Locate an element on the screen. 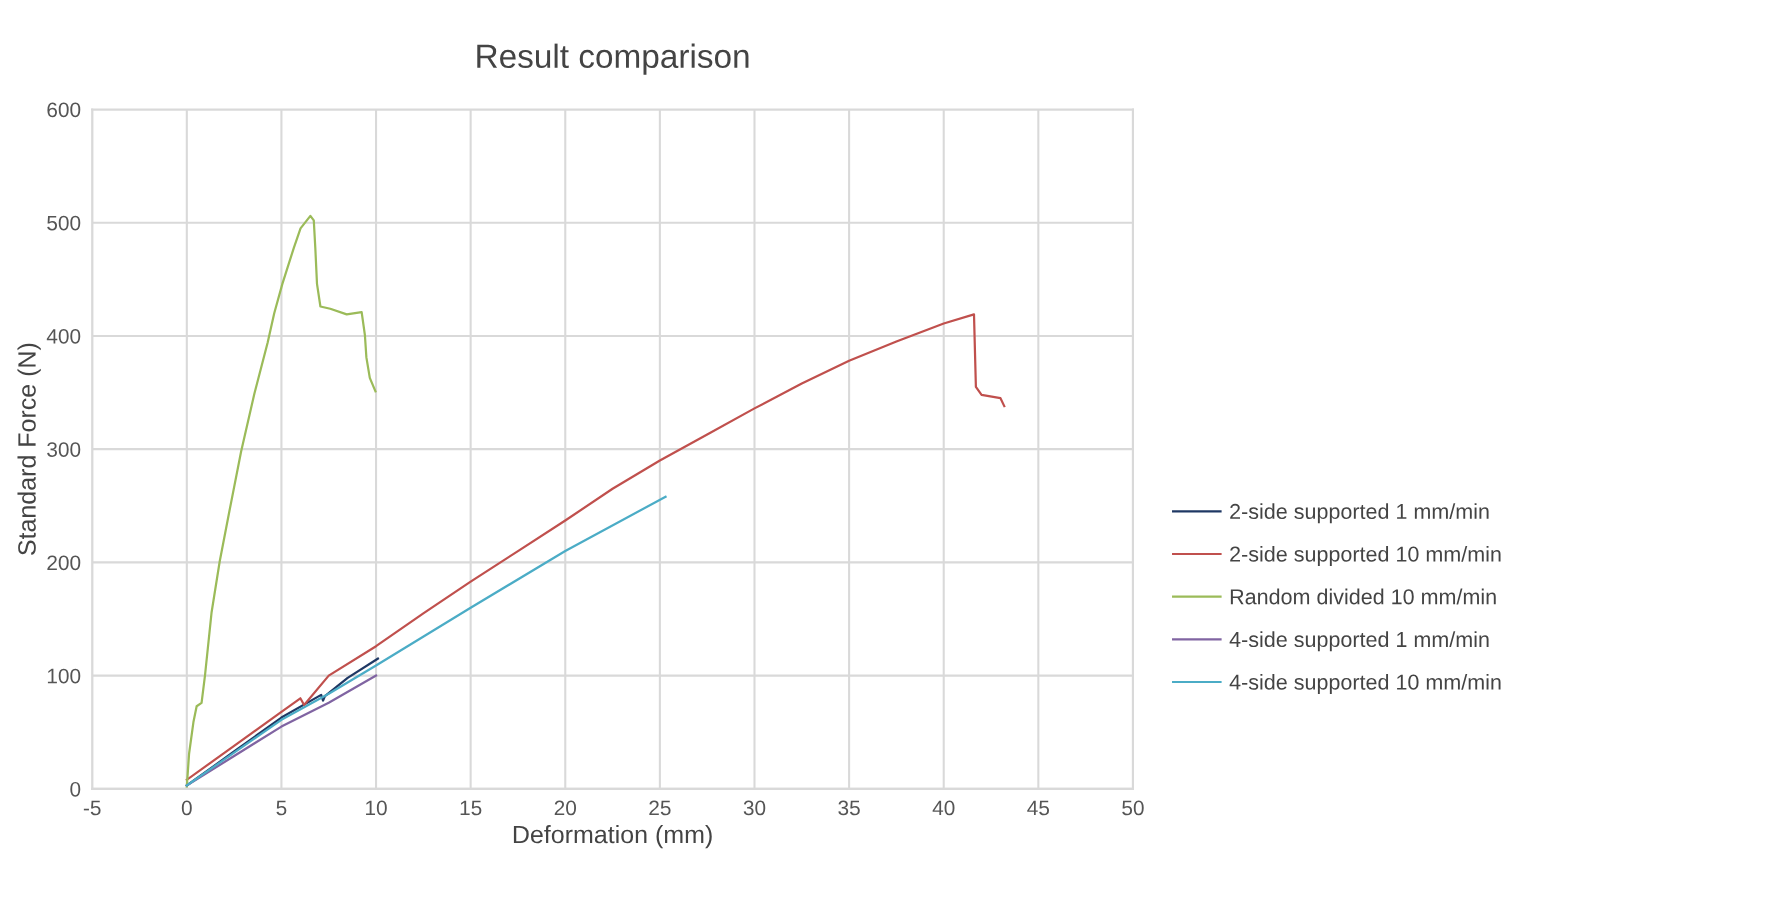  x-tick-label: 20 is located at coordinates (565, 808).